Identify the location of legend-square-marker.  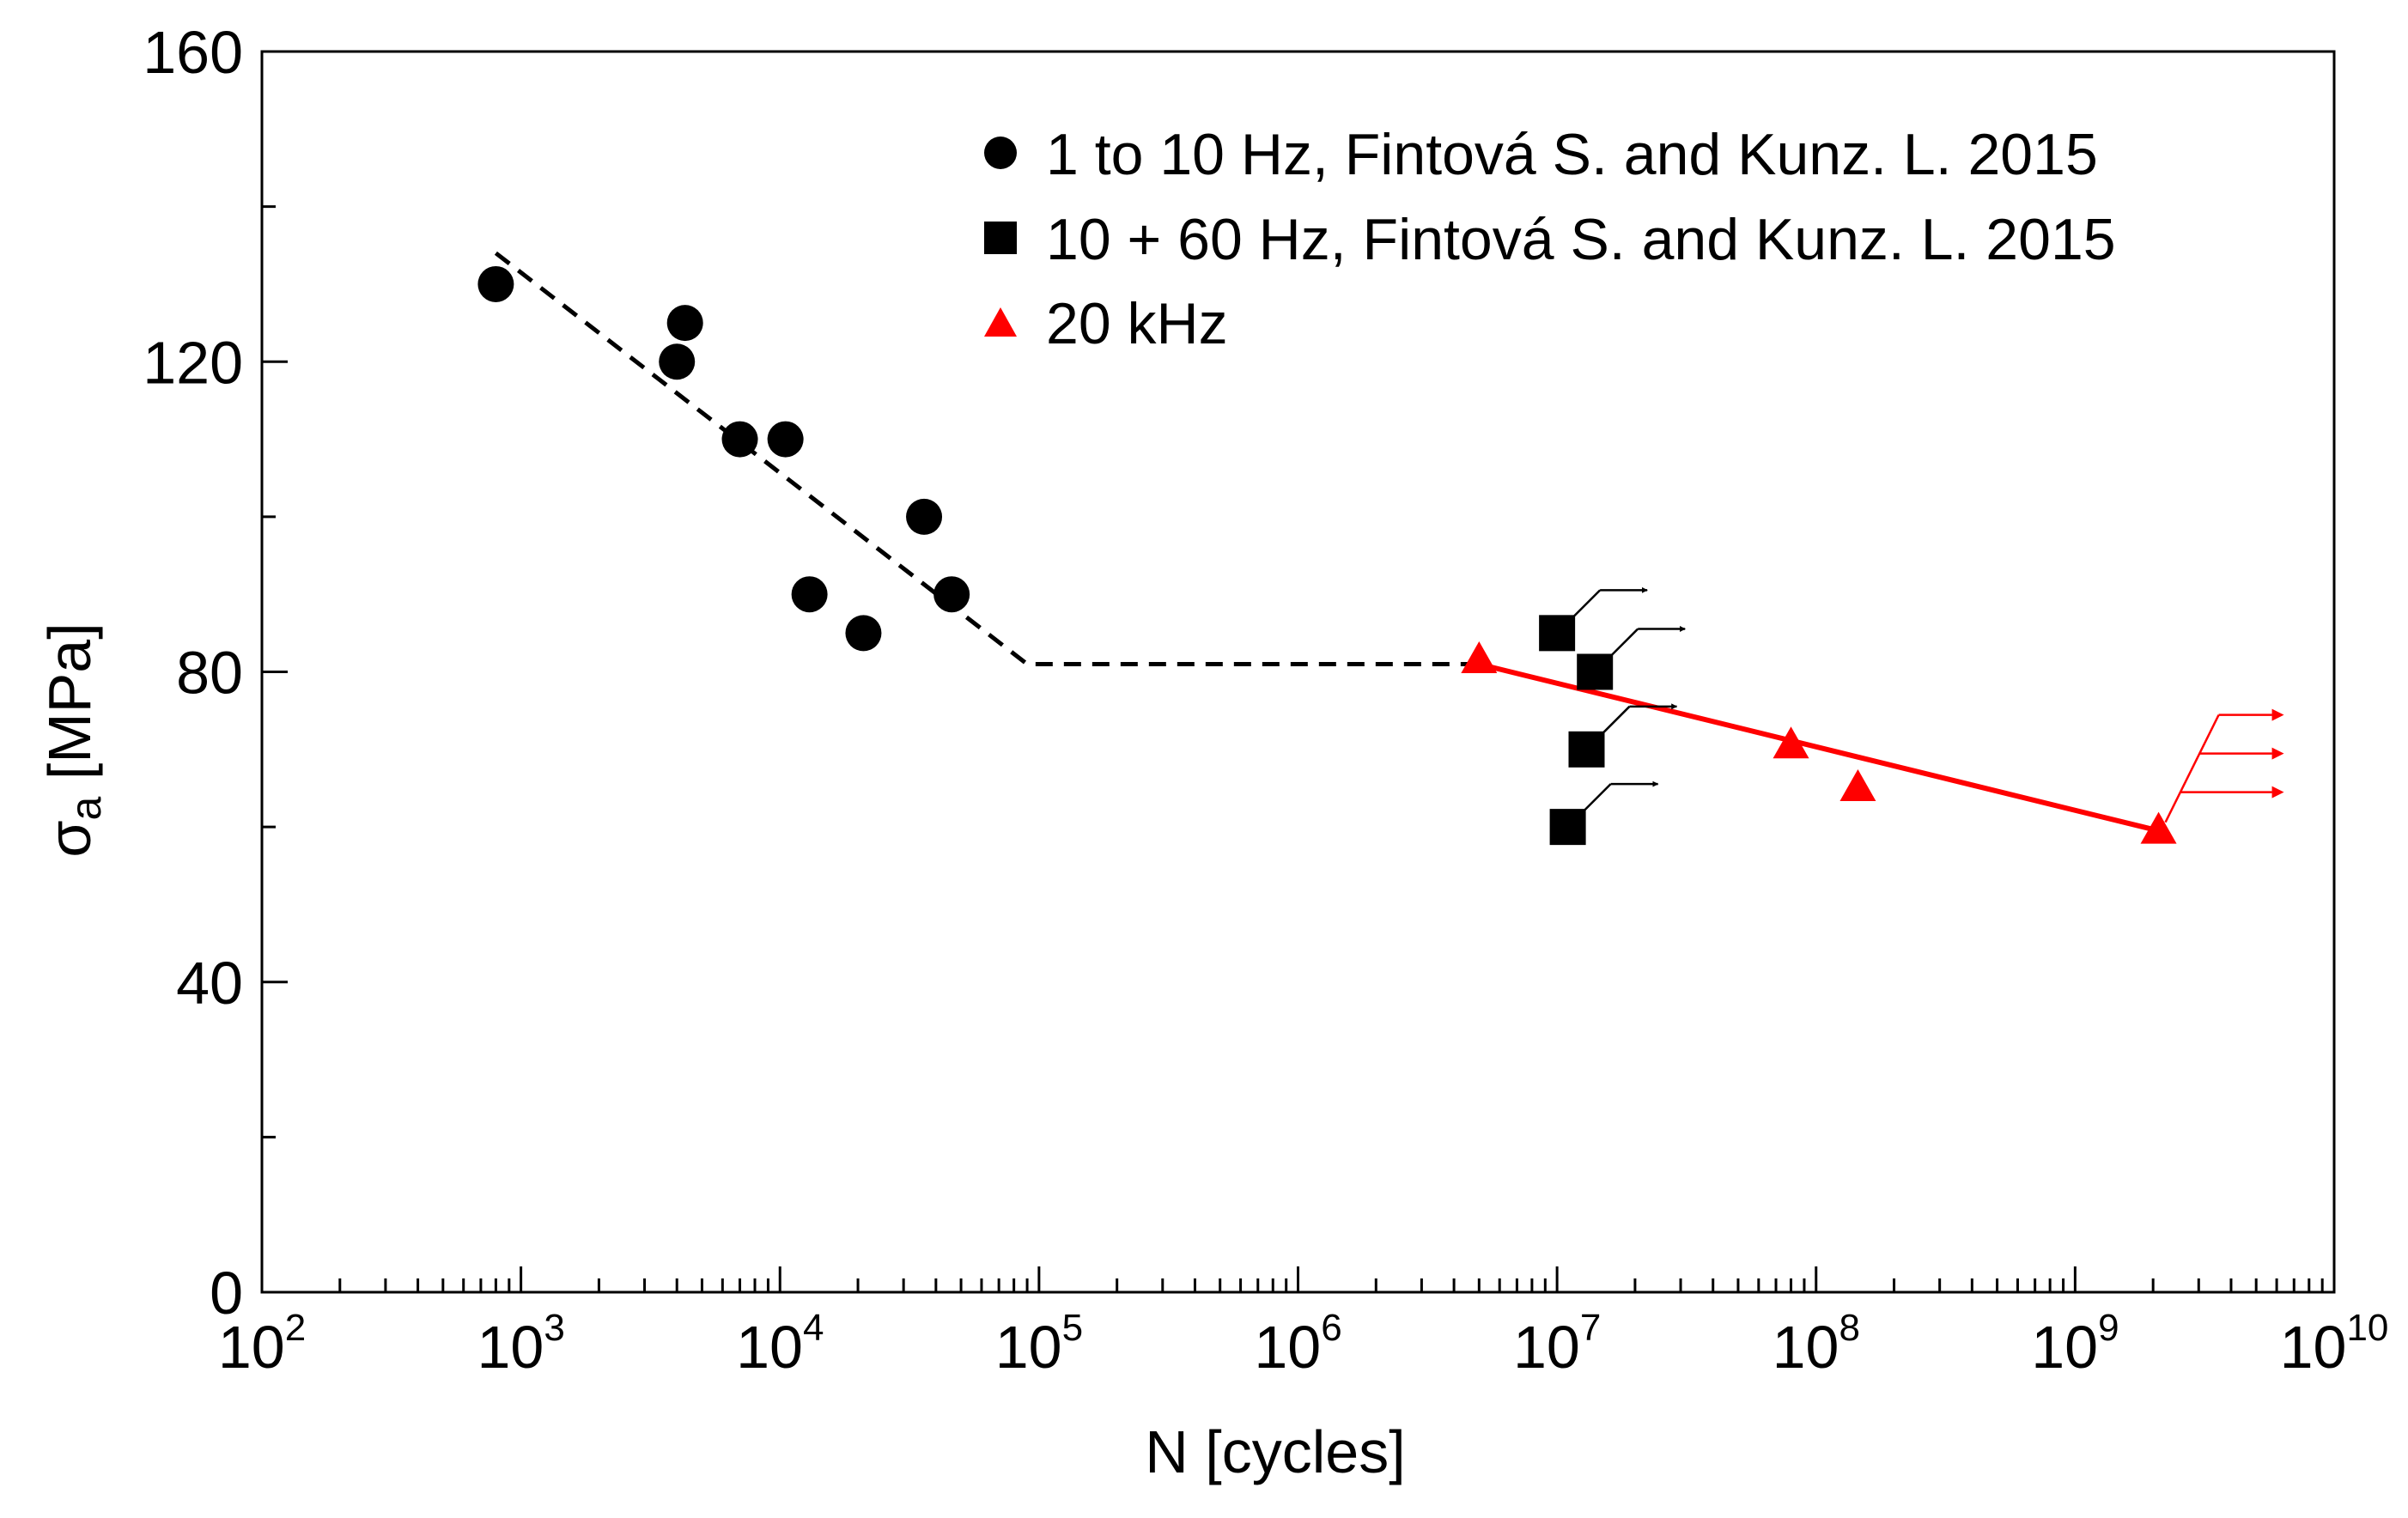
(1000, 238).